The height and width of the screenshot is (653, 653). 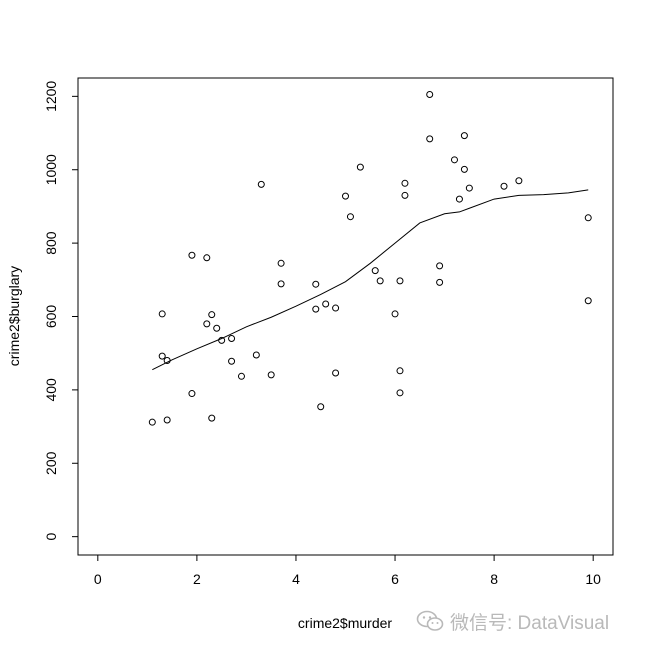 What do you see at coordinates (51, 96) in the screenshot?
I see `y-tick-label: 1200` at bounding box center [51, 96].